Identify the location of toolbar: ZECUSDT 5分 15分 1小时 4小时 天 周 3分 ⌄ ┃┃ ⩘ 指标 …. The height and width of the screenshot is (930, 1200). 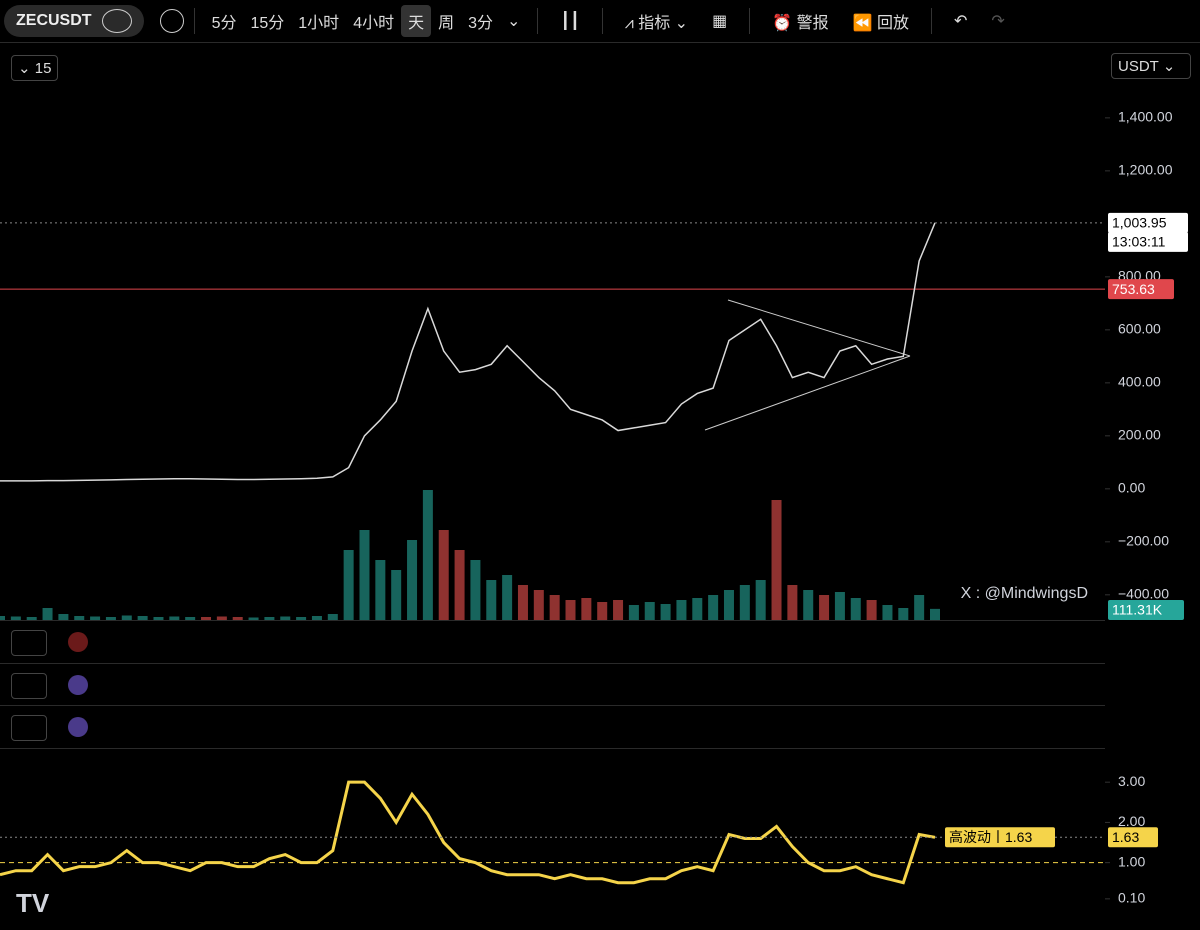
(600, 21).